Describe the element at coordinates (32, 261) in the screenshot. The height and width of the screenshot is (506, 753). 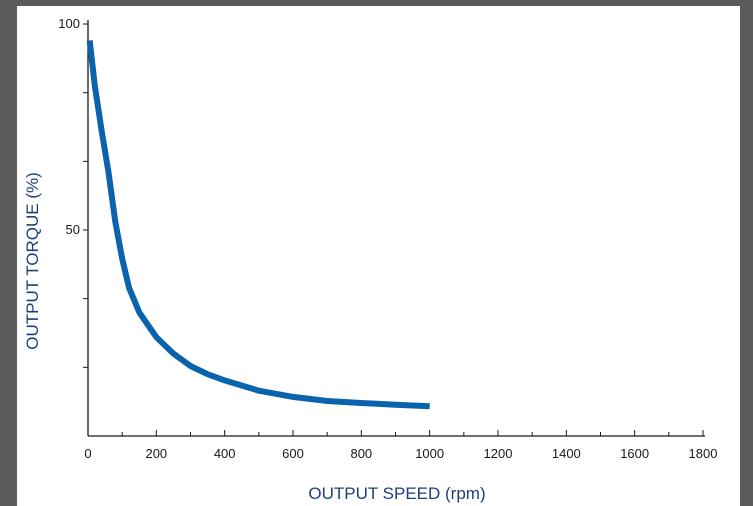
I see `y-axis-title: OUTPUT TORQUE (%)` at that location.